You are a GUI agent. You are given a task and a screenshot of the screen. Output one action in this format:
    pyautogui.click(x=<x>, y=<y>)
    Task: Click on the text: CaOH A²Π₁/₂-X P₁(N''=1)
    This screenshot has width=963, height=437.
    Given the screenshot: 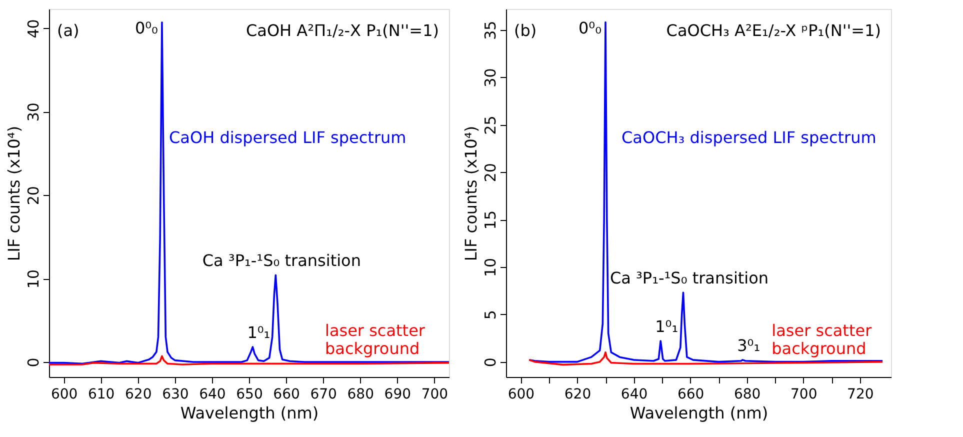 What is the action you would take?
    pyautogui.click(x=342, y=30)
    